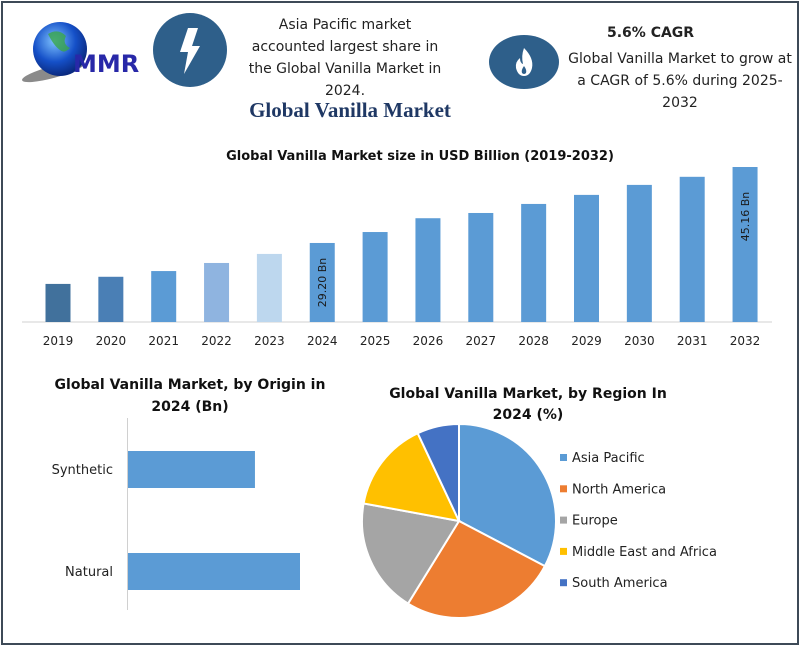  What do you see at coordinates (189, 407) in the screenshot?
I see `origin-title-line2: 2024 (Bn)` at bounding box center [189, 407].